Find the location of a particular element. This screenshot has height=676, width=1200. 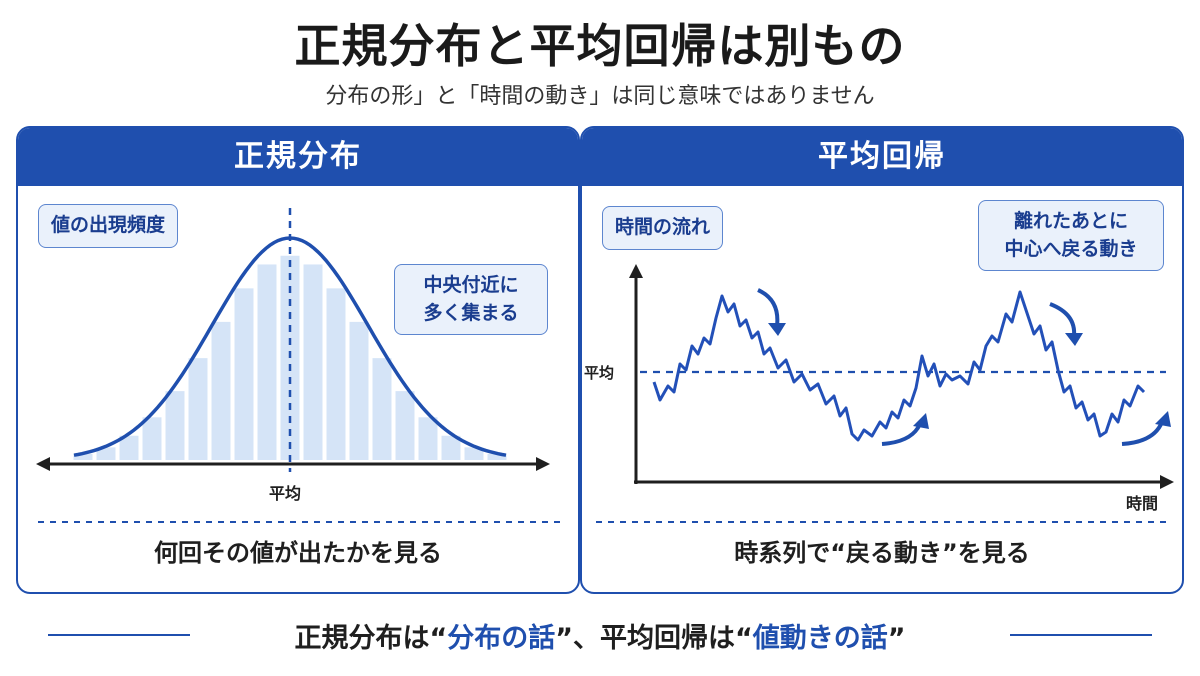

footer-summary: 正規分布は“分布の話”、平均回帰は“値動きの話” is located at coordinates (600, 636).